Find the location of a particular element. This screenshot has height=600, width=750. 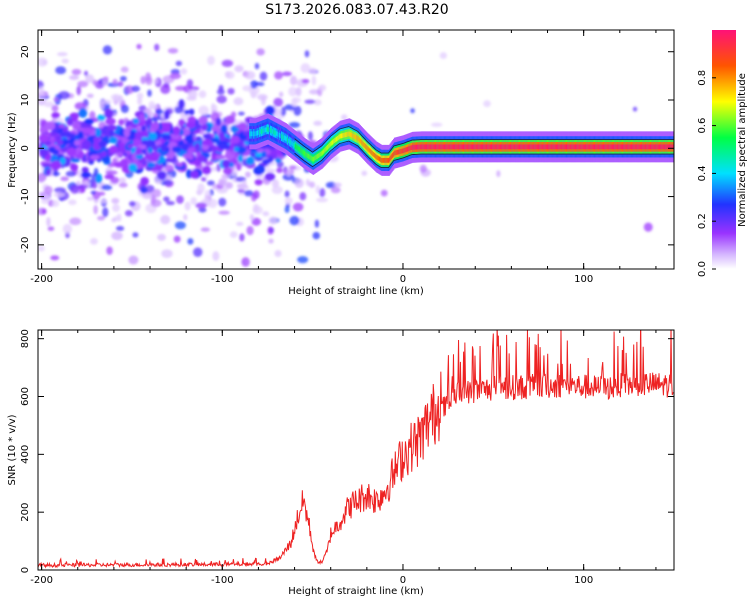

heatmap-y-tick-label: 0 is located at coordinates (25, 148).